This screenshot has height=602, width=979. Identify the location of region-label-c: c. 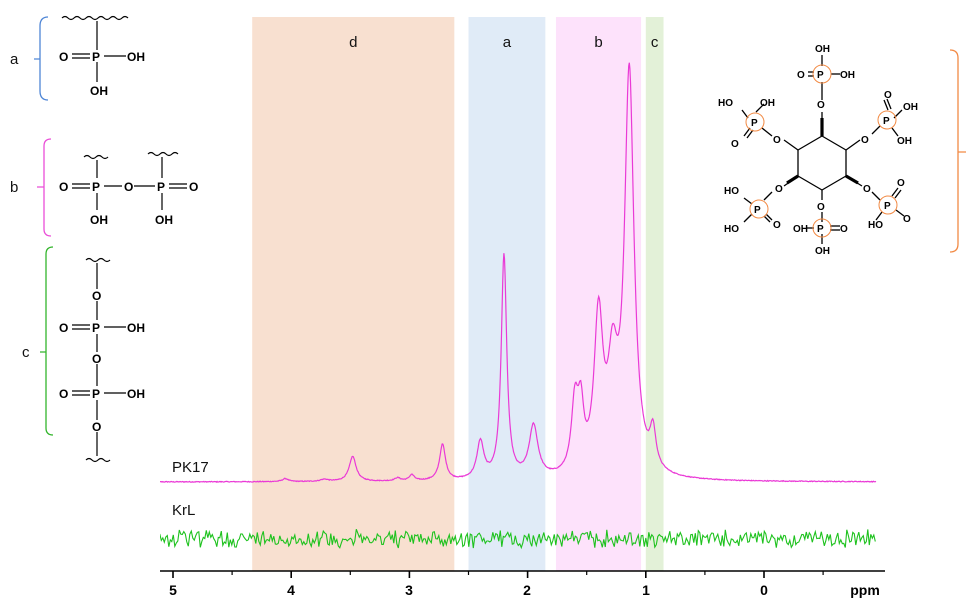
(655, 42).